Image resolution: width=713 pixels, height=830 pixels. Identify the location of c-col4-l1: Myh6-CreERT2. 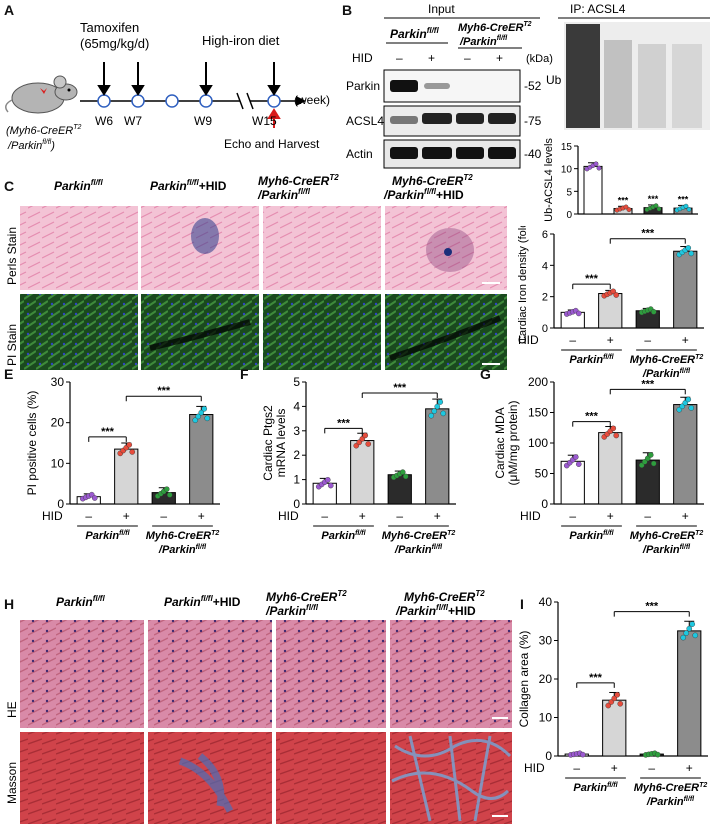
(432, 180).